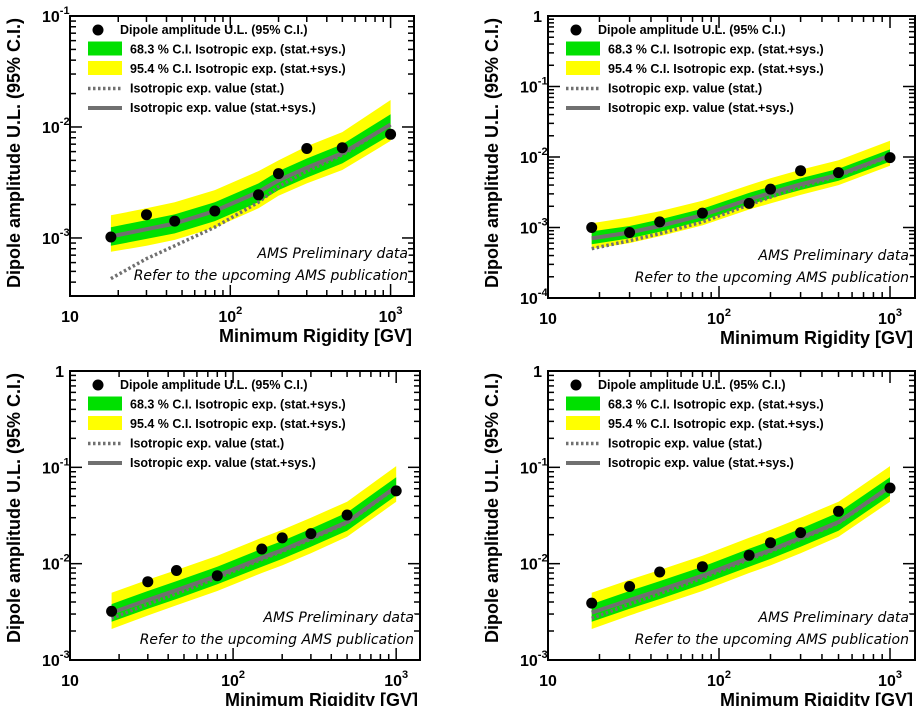 Image resolution: width=924 pixels, height=706 pixels. I want to click on y-axis-title: Dipole amplitude U.L. (95% C.I.), so click(492, 508).